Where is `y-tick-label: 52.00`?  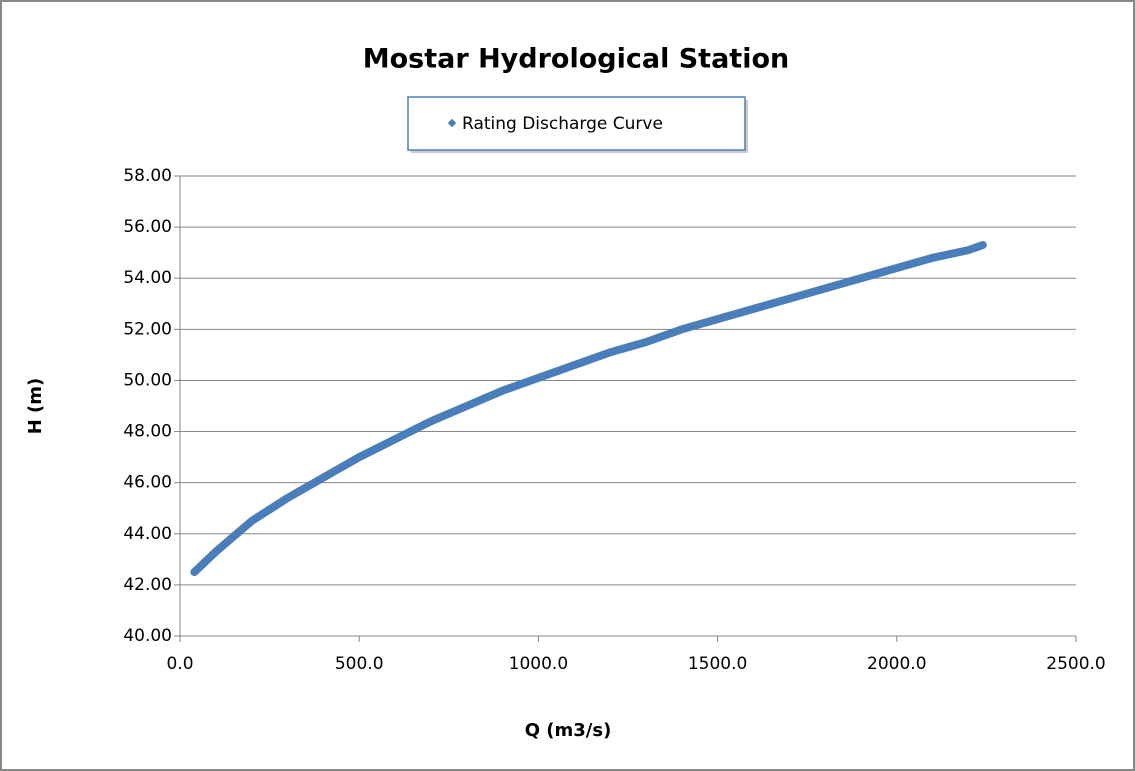
y-tick-label: 52.00 is located at coordinates (147, 329).